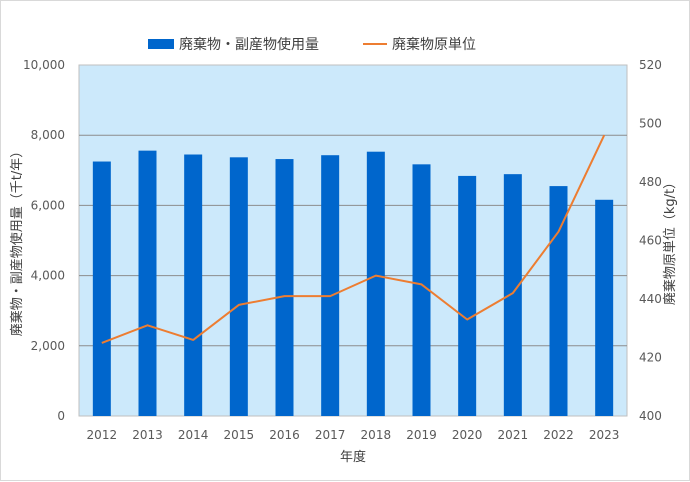 The height and width of the screenshot is (482, 690). I want to click on y-right-tick-label: 460, so click(650, 241).